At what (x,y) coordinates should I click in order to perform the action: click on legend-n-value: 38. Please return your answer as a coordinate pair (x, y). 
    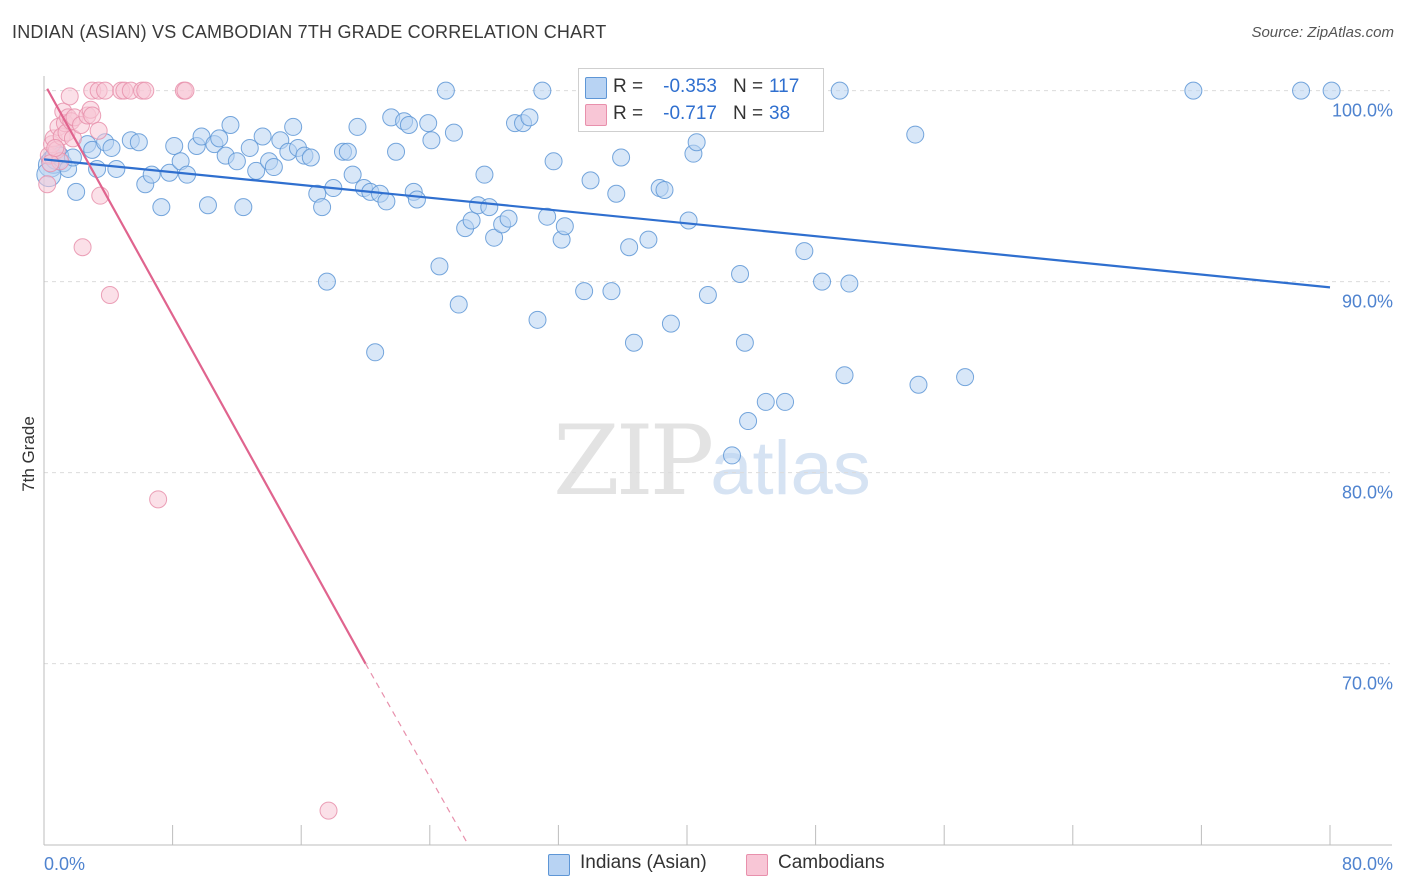
    Looking at the image, I should click on (780, 113).